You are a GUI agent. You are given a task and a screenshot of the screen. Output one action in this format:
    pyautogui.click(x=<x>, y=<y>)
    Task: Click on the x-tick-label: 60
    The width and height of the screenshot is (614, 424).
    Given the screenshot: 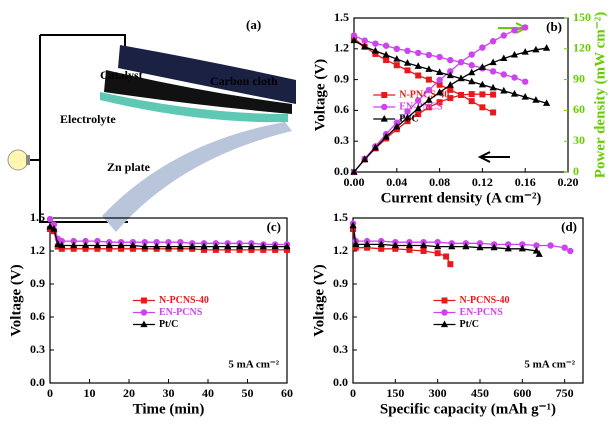 What is the action you would take?
    pyautogui.click(x=287, y=393)
    